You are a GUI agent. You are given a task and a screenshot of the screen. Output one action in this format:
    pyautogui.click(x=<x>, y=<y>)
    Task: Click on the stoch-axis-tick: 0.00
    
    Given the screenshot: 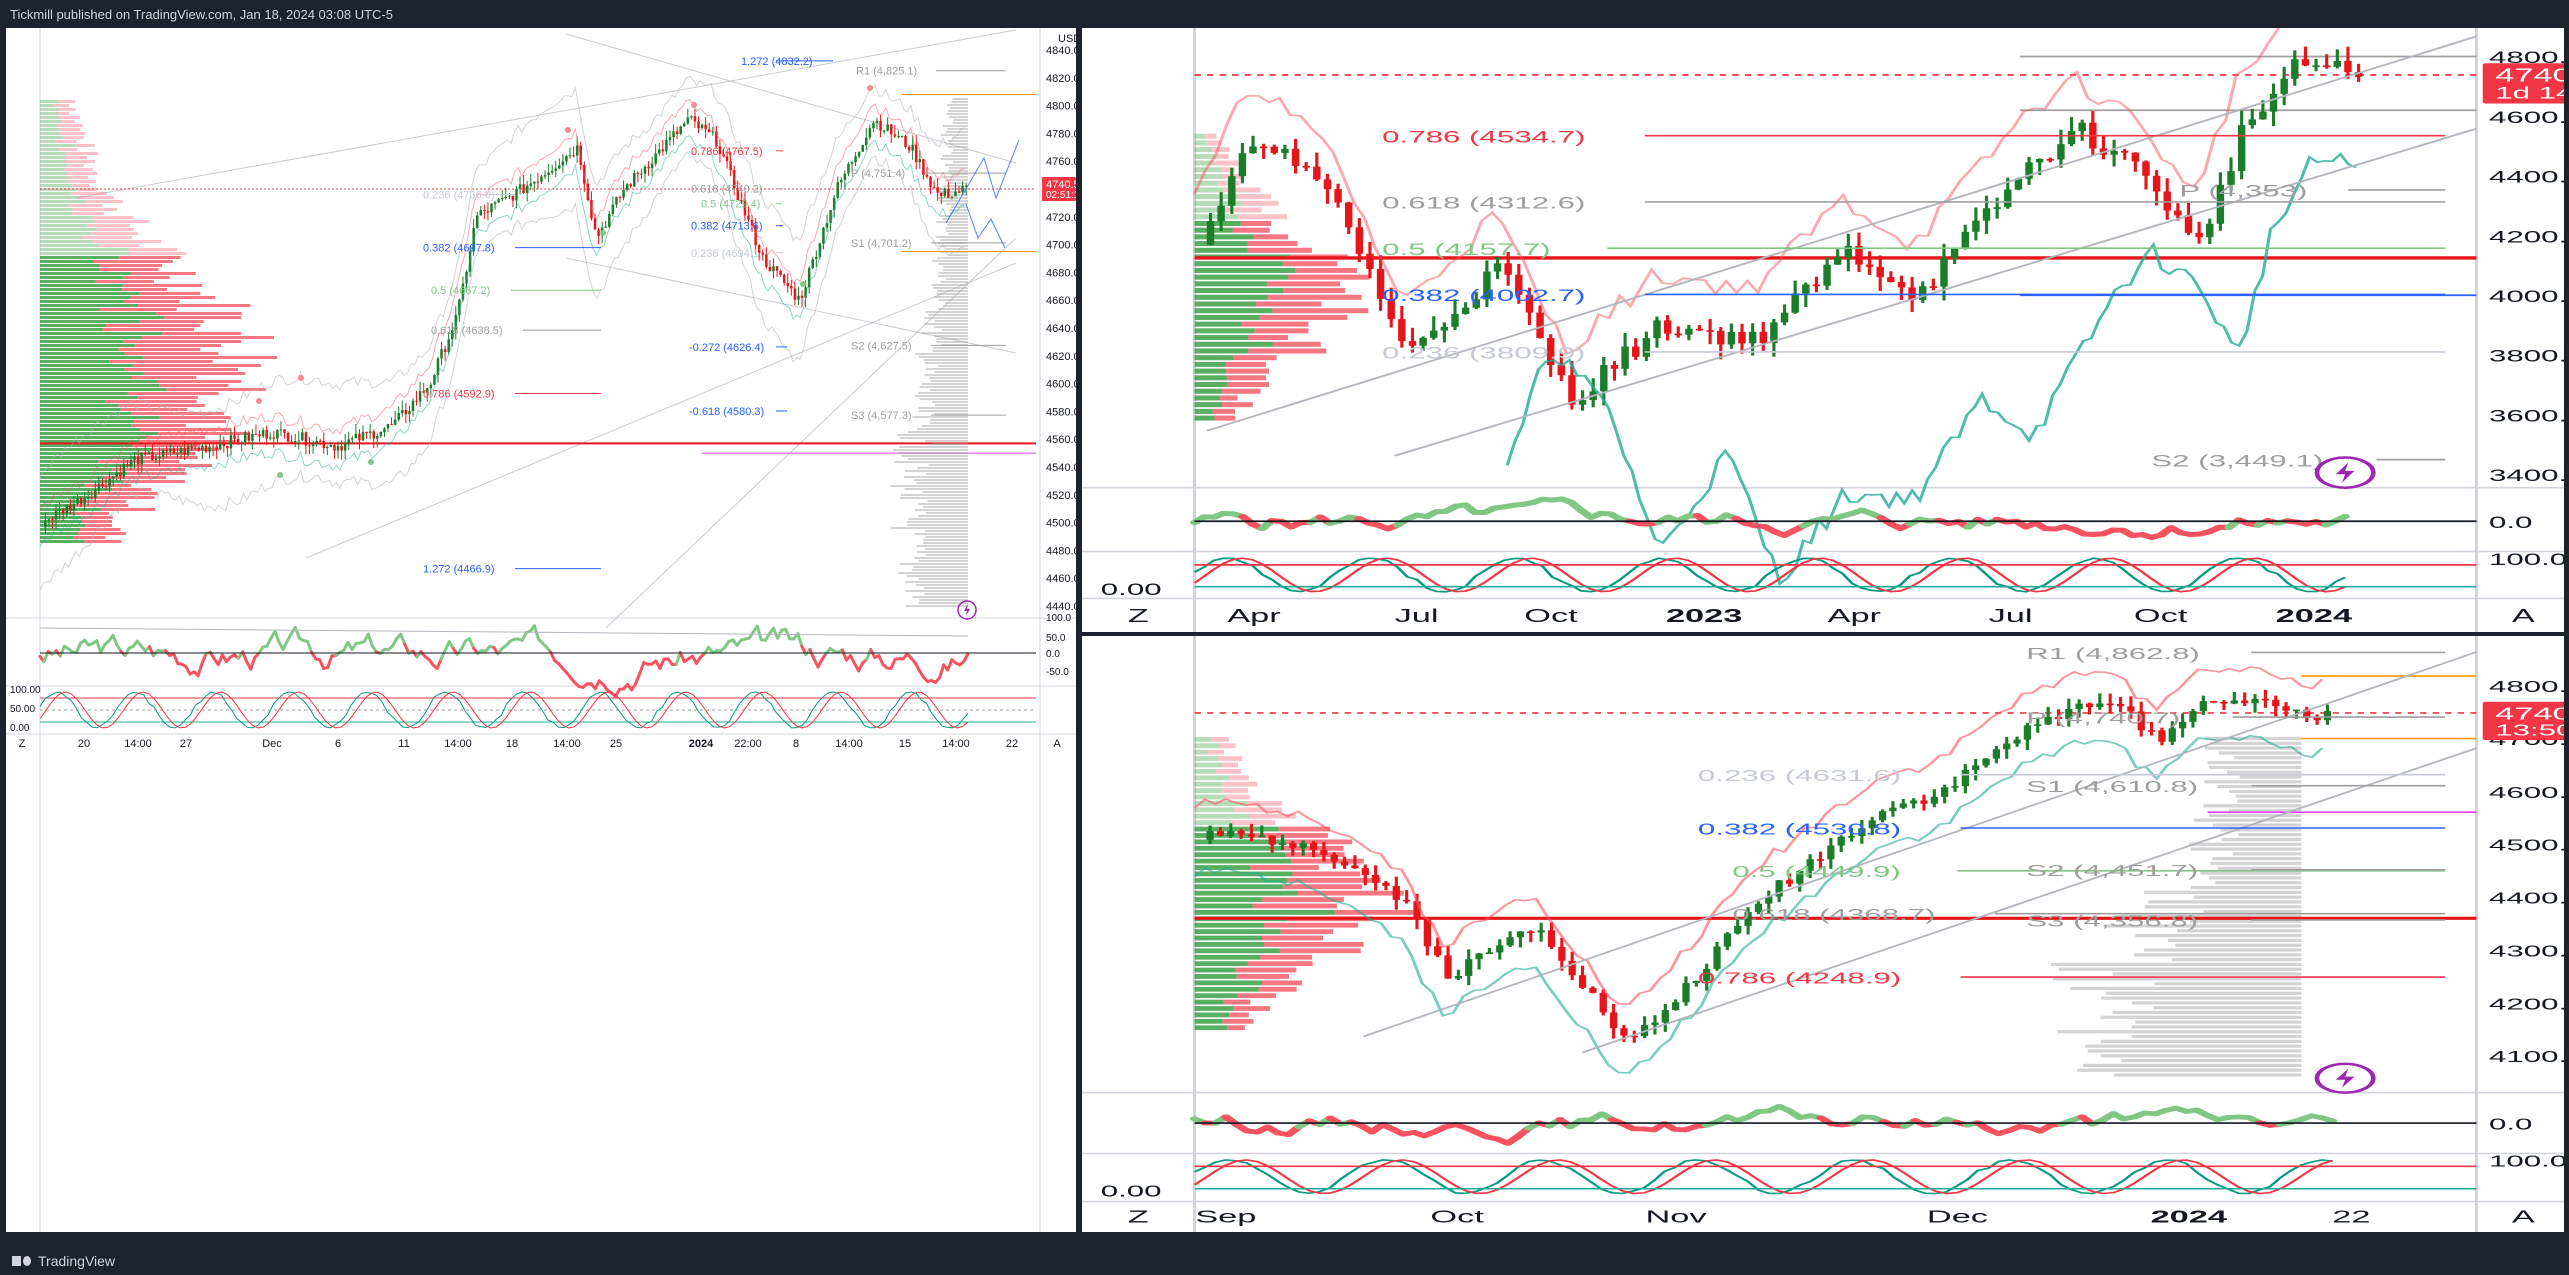 What is the action you would take?
    pyautogui.click(x=1131, y=1191)
    